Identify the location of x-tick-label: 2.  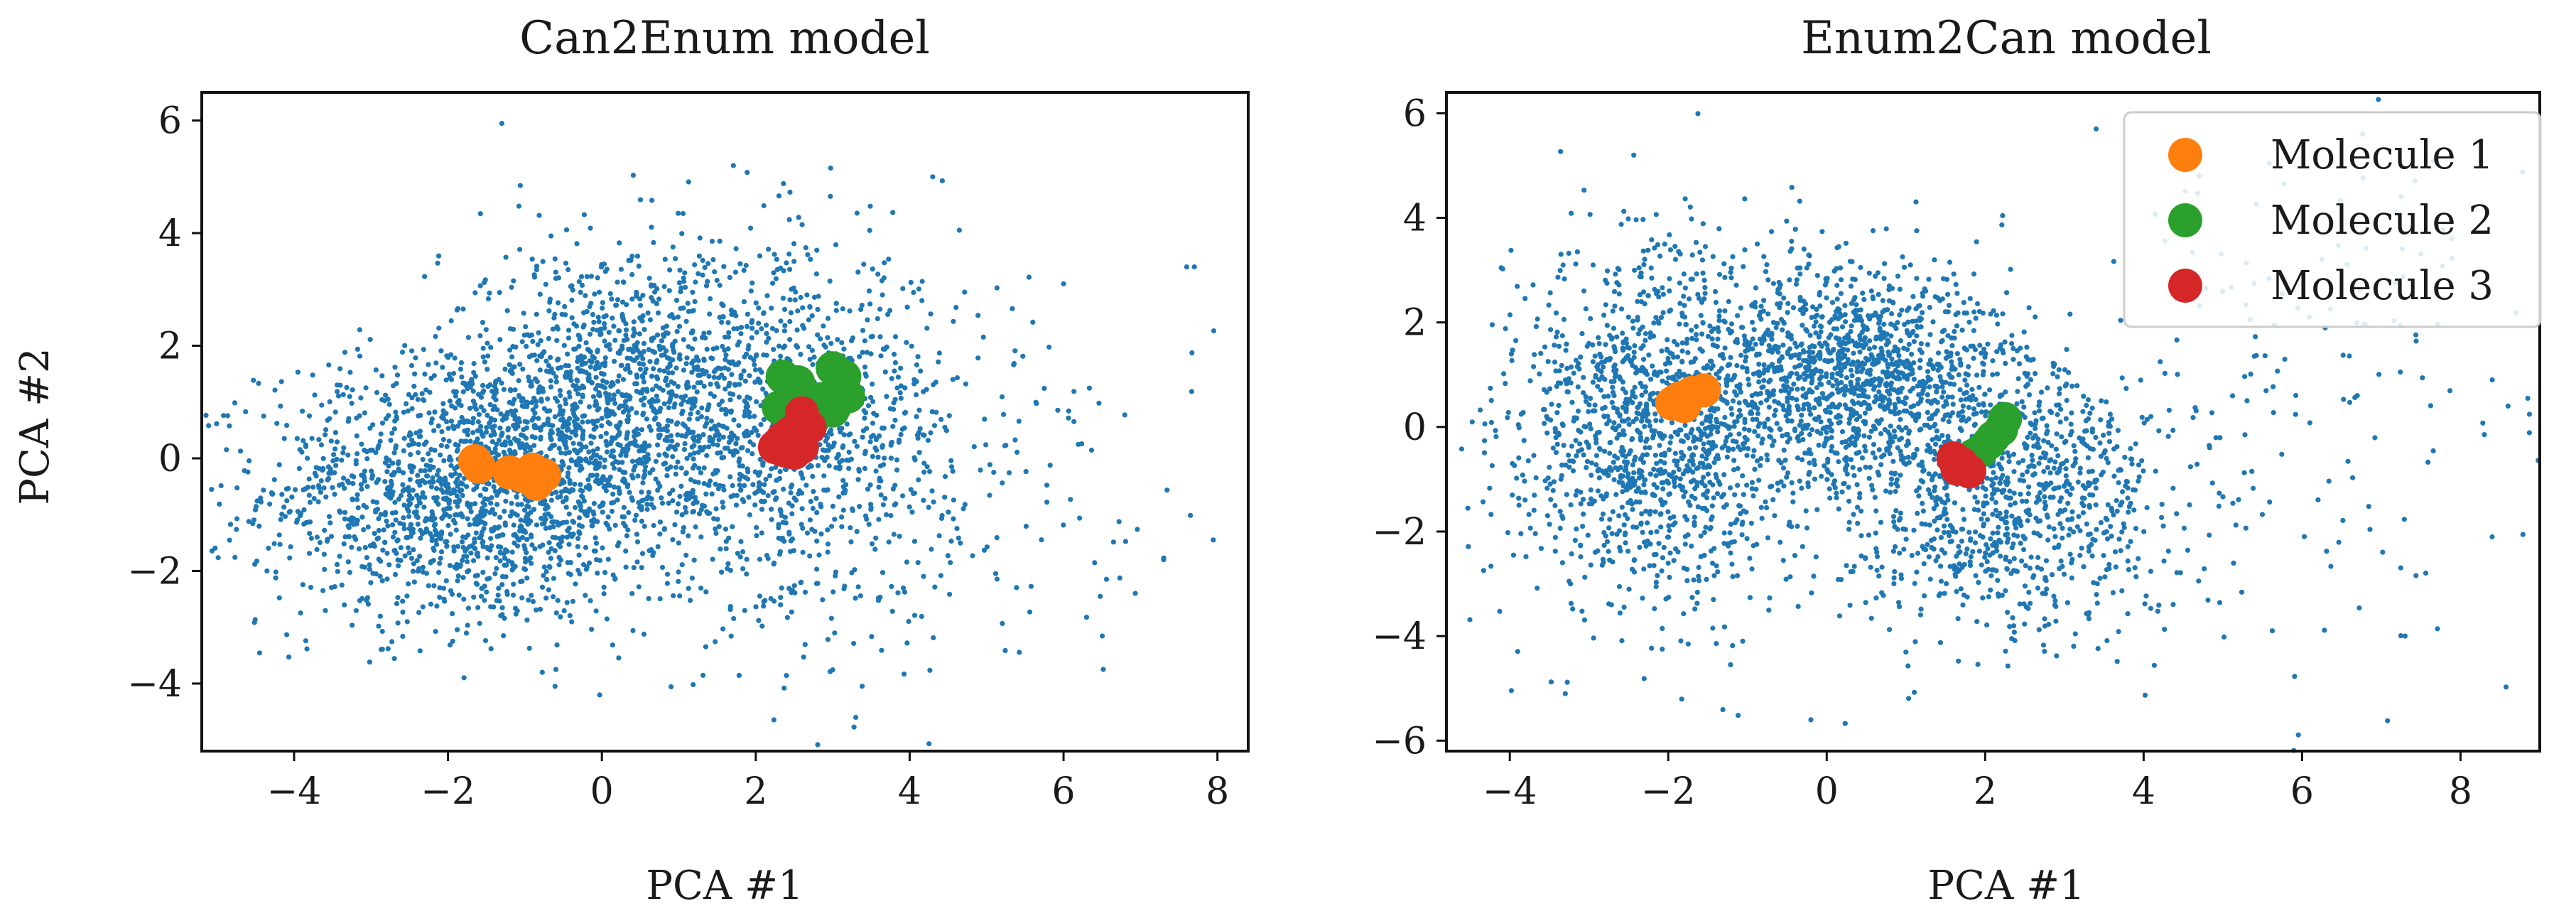
(755, 791).